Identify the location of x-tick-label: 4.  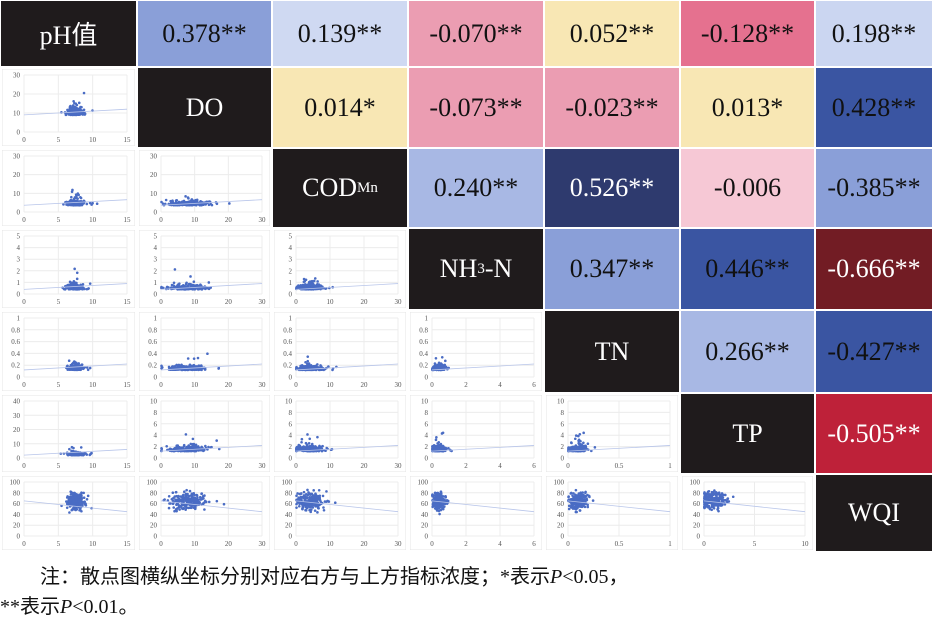
(500, 466).